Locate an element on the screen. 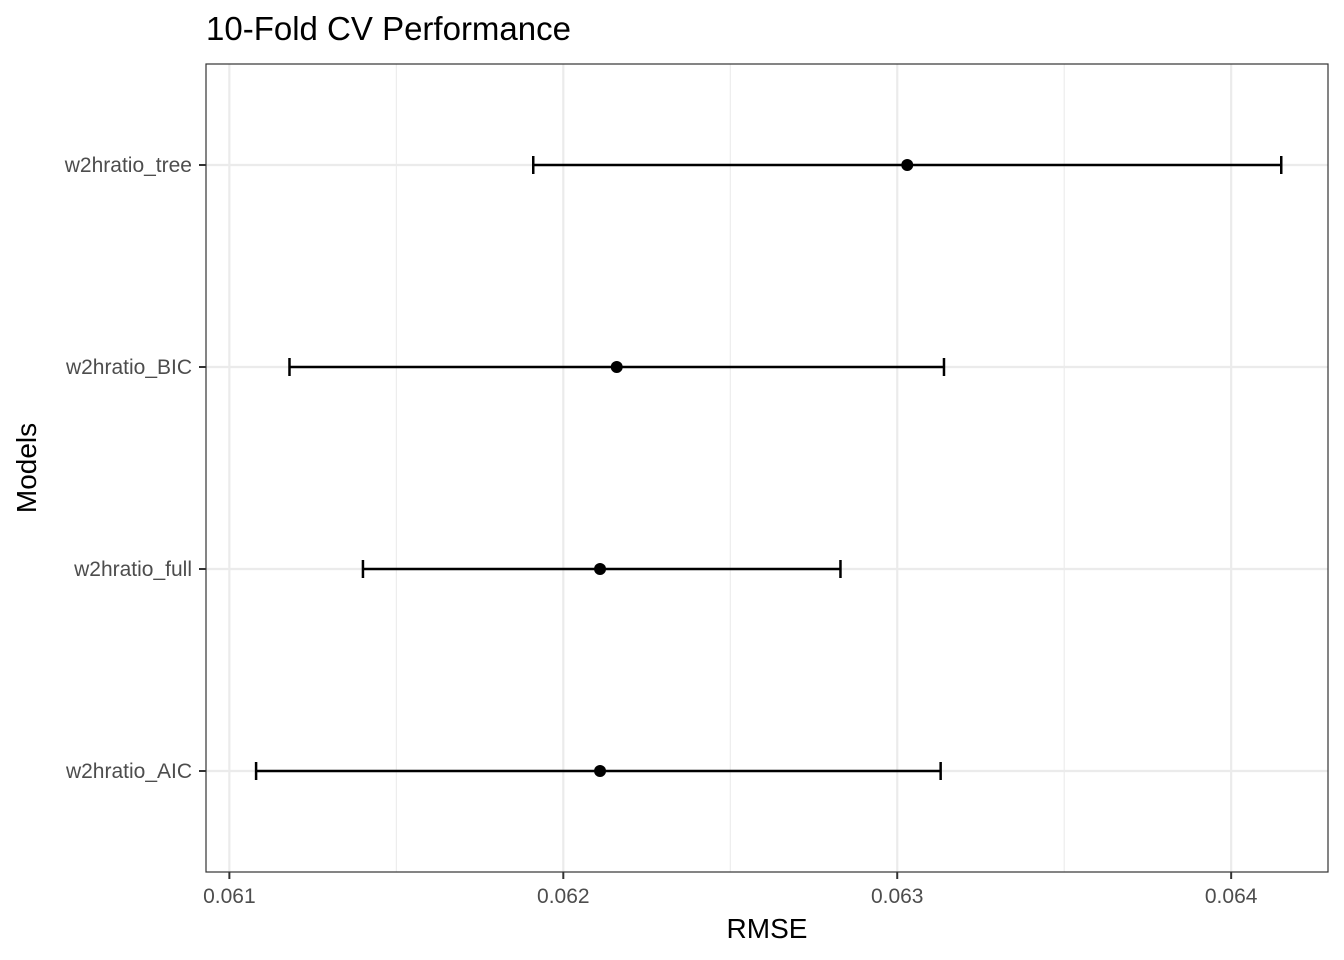 This screenshot has height=960, width=1344. x-axis-ticks is located at coordinates (730, 875).